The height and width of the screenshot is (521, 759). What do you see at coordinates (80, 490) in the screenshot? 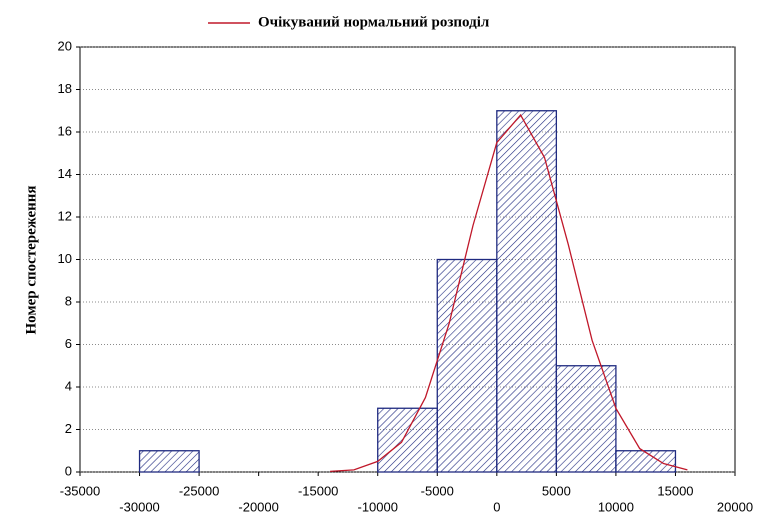
I see `x-tick-label: -35000` at bounding box center [80, 490].